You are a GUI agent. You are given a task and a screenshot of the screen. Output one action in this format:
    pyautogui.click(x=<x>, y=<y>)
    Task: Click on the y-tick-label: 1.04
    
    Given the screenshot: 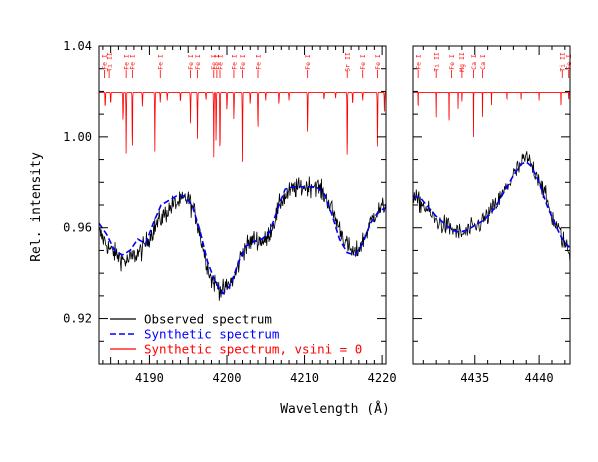 What is the action you would take?
    pyautogui.click(x=77, y=46)
    